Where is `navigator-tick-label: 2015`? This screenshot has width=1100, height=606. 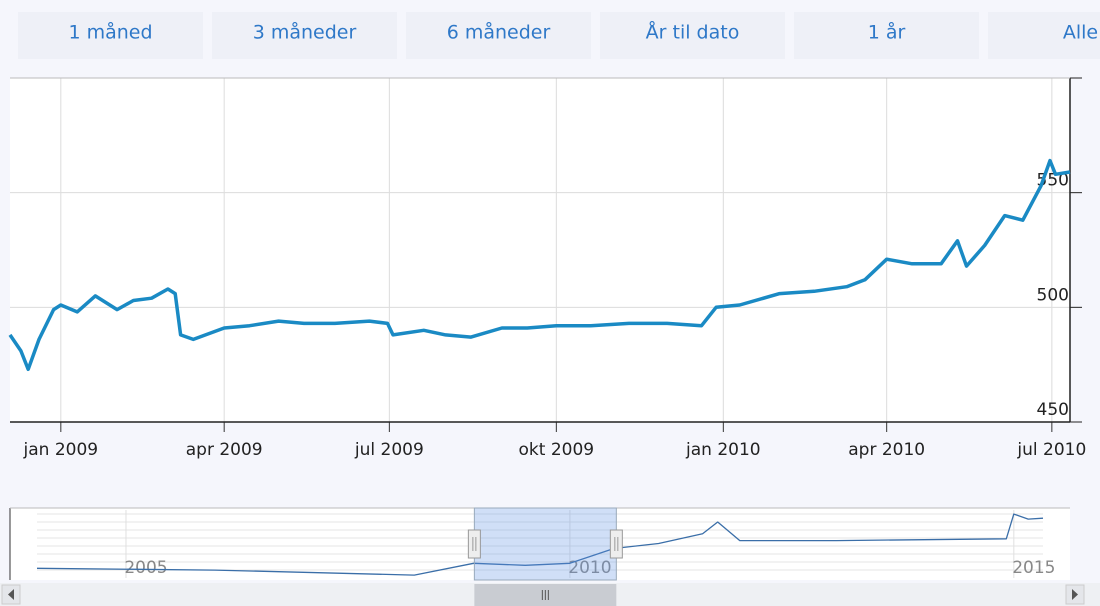
navigator-tick-label: 2015 is located at coordinates (1033, 568).